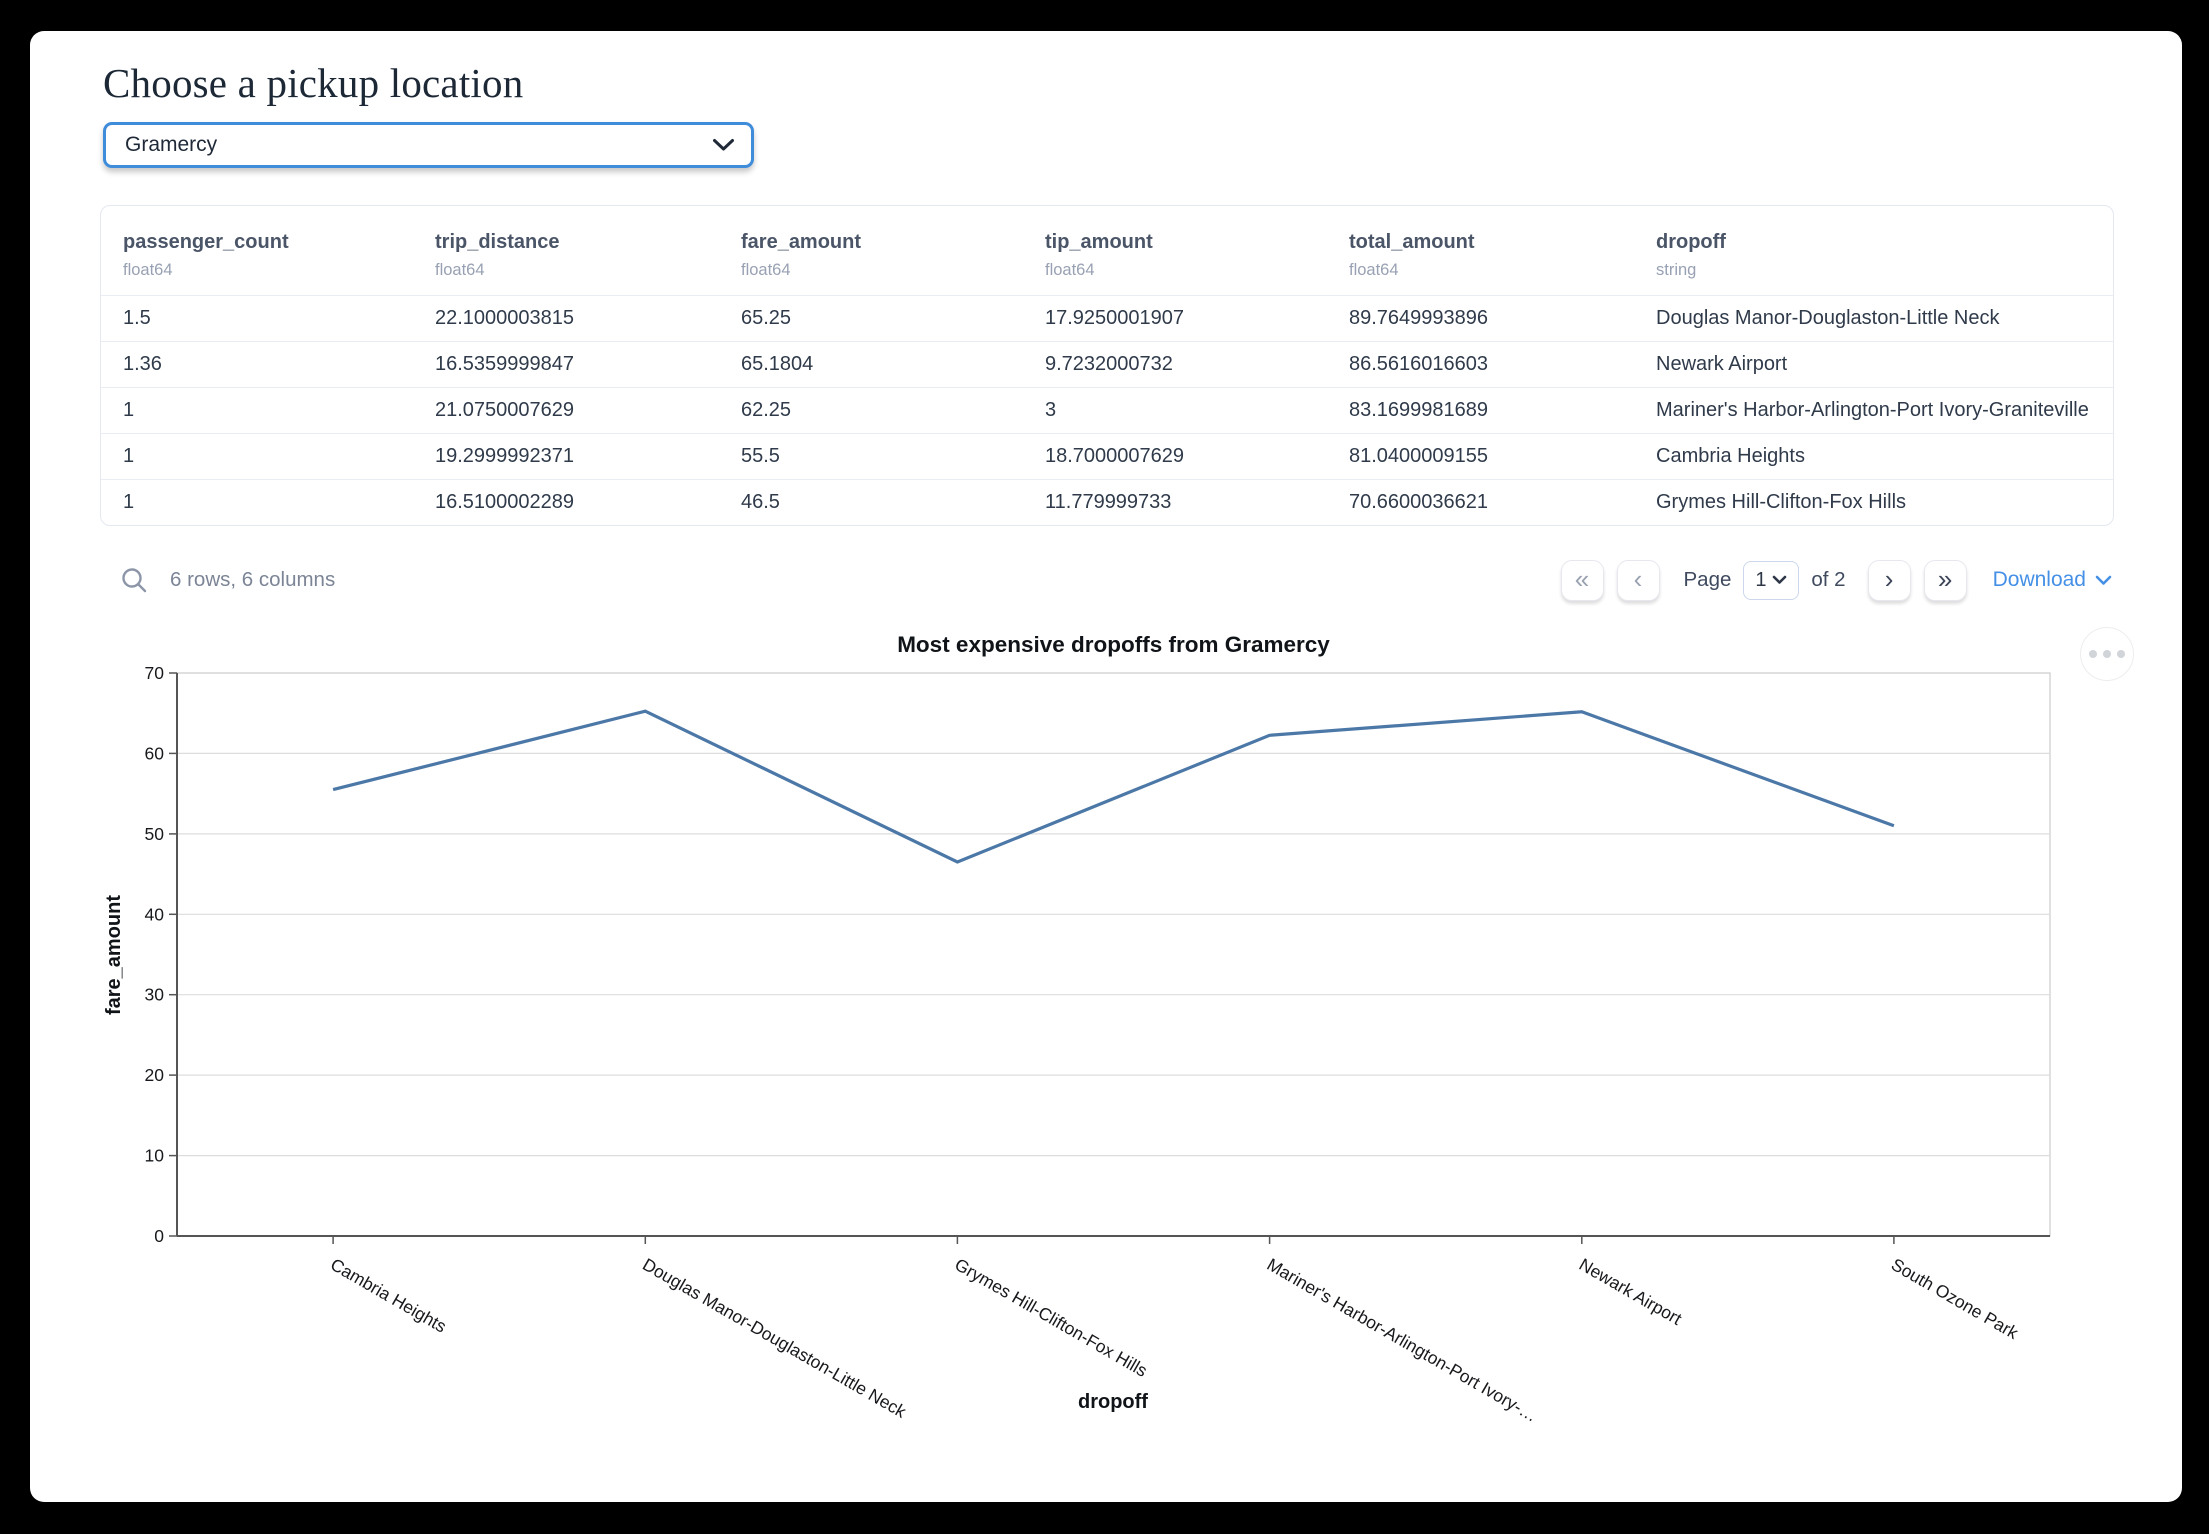 This screenshot has width=2209, height=1534. What do you see at coordinates (428, 145) in the screenshot?
I see `pickup-location-select: Gramercy` at bounding box center [428, 145].